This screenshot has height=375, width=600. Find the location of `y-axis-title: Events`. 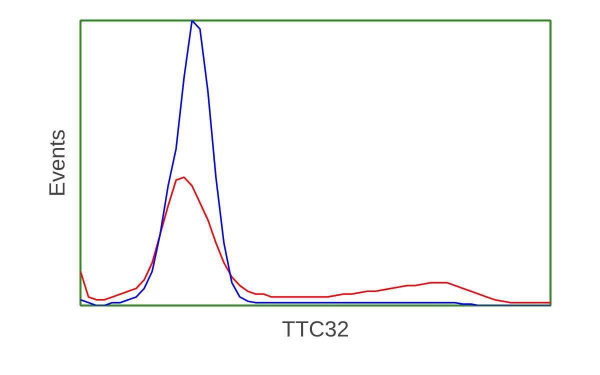

y-axis-title: Events is located at coordinates (57, 163).